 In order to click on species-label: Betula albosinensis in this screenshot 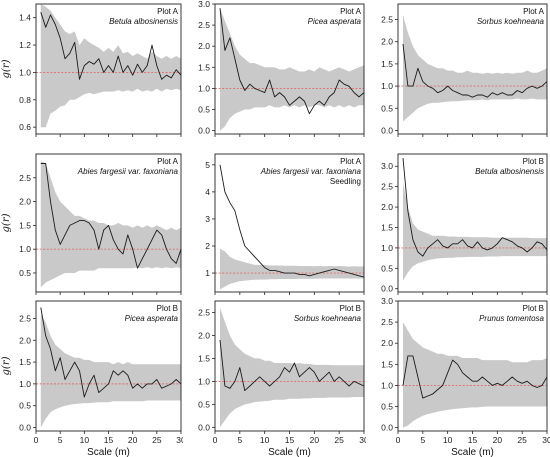, I will do `click(509, 171)`.